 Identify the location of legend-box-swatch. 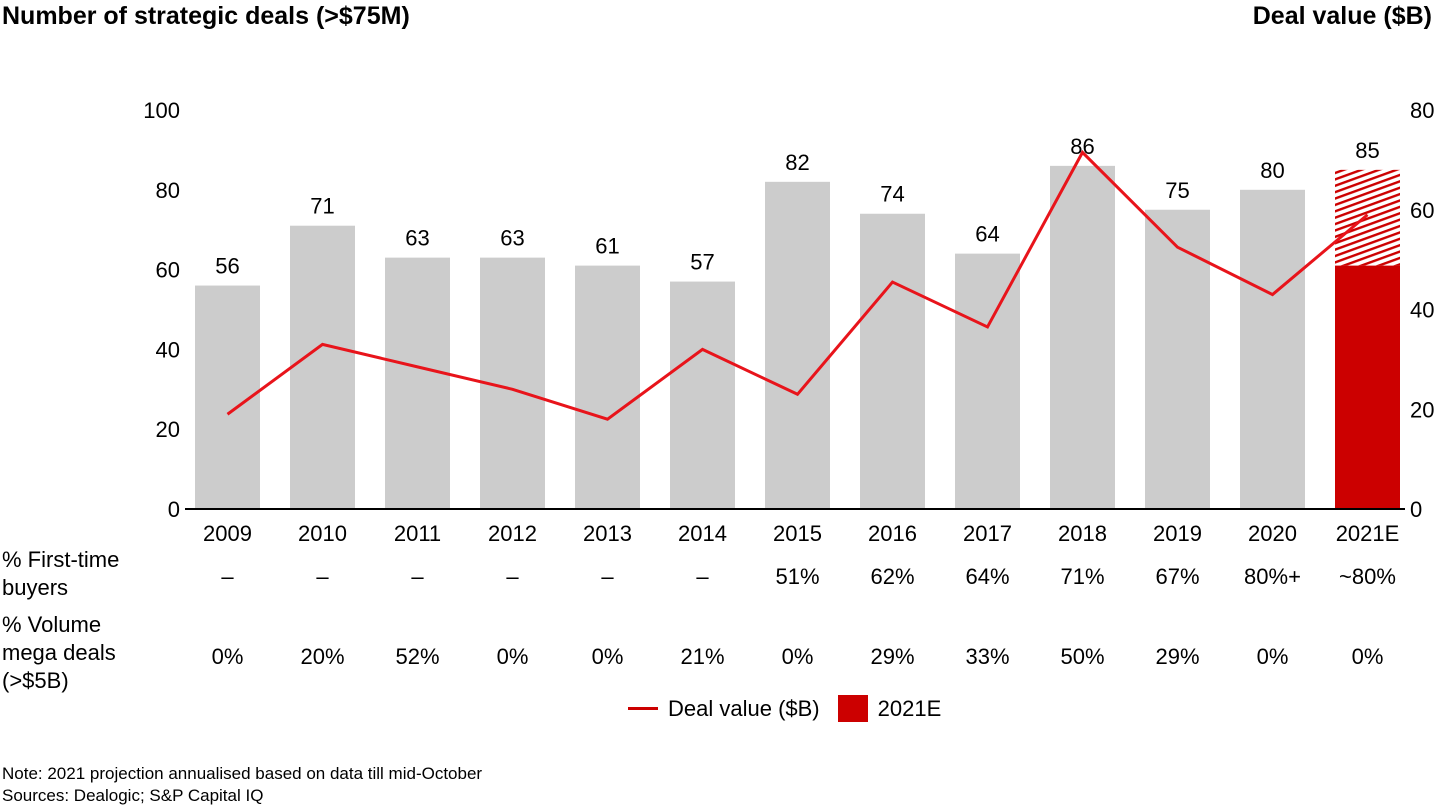
(852, 708).